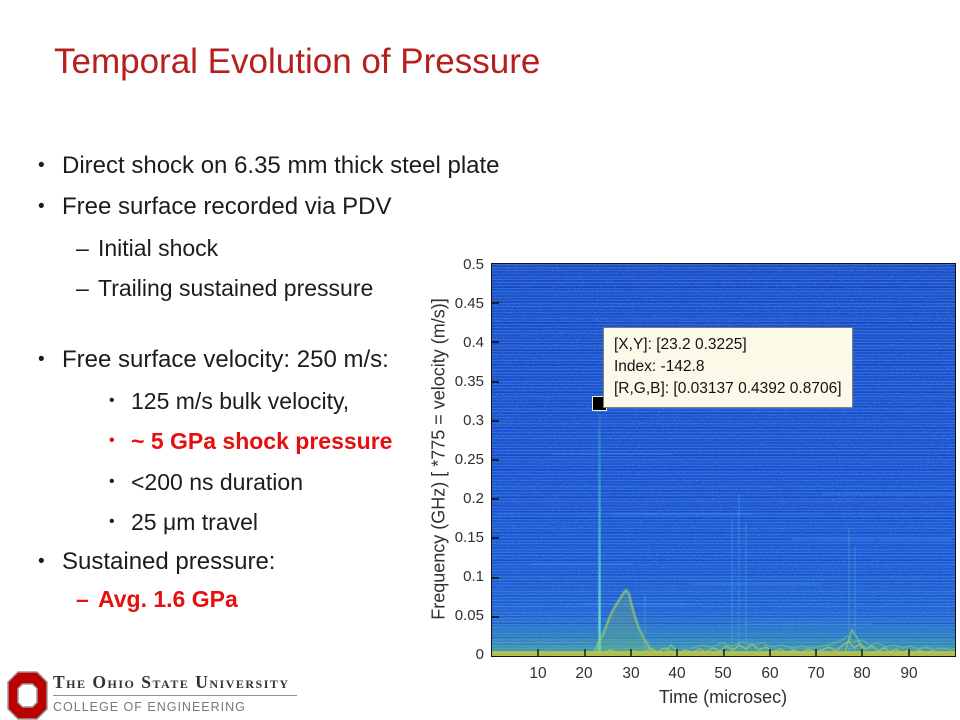 This screenshot has width=960, height=720. Describe the element at coordinates (469, 303) in the screenshot. I see `y-tick-label: 0.45` at that location.